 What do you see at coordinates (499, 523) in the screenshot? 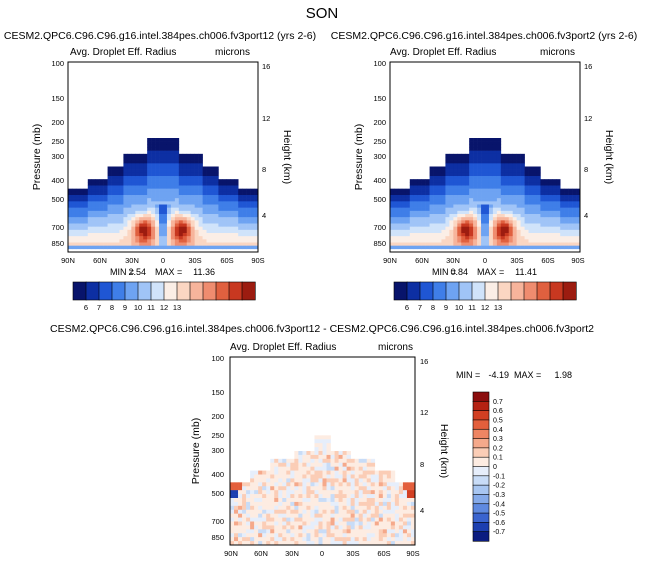
I see `colorbar-tick-label: -0.6` at bounding box center [499, 523].